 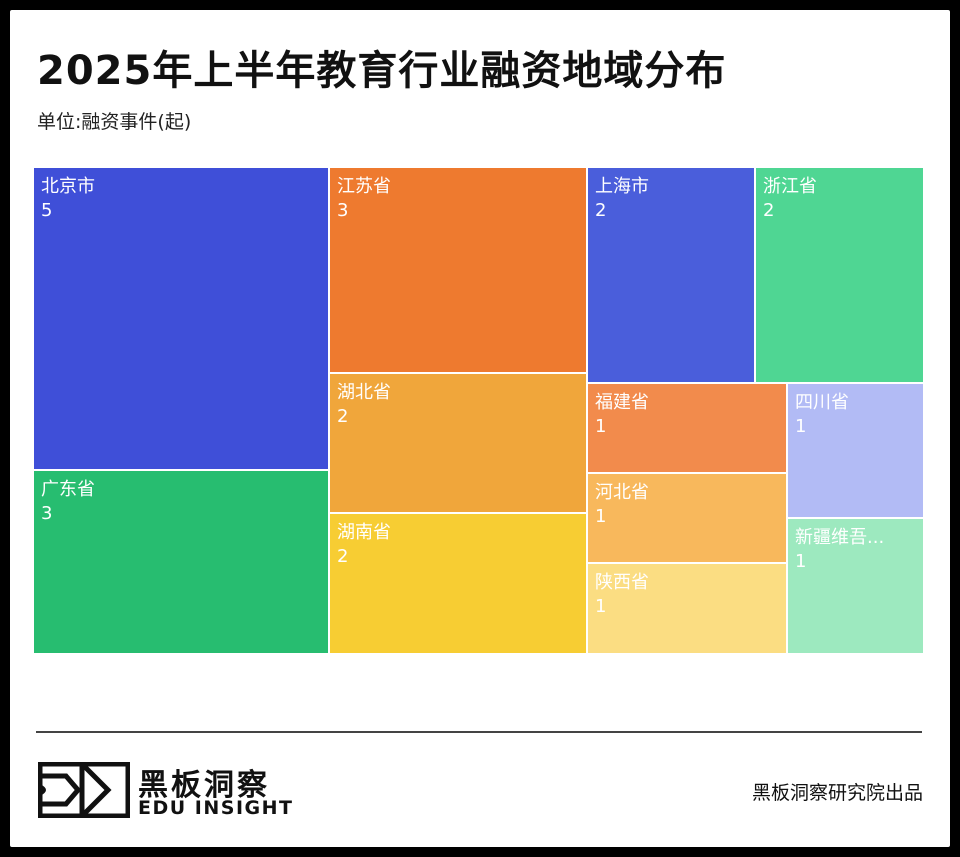 What do you see at coordinates (855, 451) in the screenshot?
I see `treemap-tile: 四川省 1` at bounding box center [855, 451].